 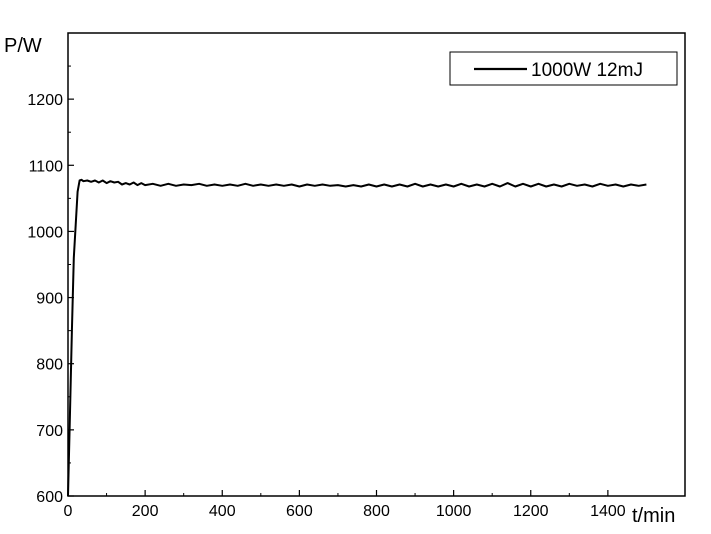 I want to click on y-axis-title: P/W, so click(x=23, y=46).